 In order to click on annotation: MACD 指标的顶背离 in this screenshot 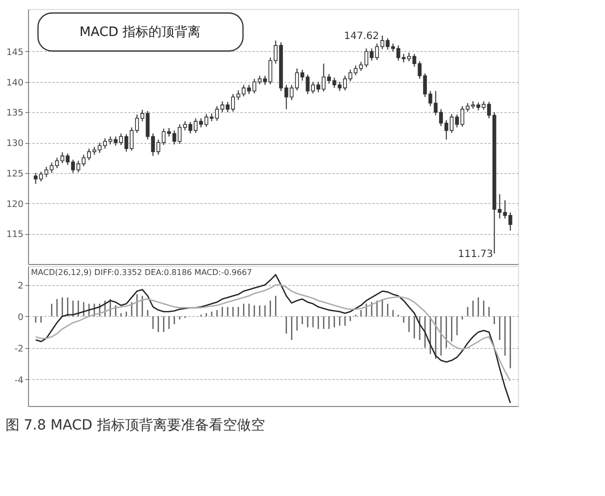, I will do `click(140, 32)`.